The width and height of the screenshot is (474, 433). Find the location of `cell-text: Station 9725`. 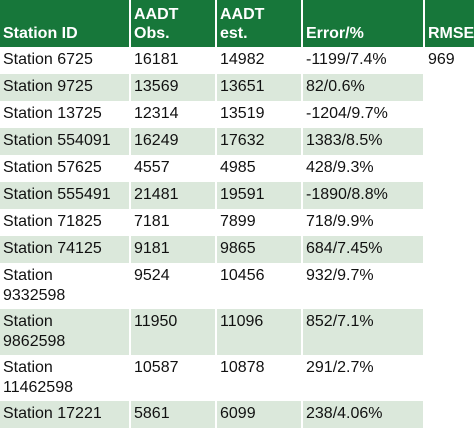

cell-text: Station 9725 is located at coordinates (48, 86).